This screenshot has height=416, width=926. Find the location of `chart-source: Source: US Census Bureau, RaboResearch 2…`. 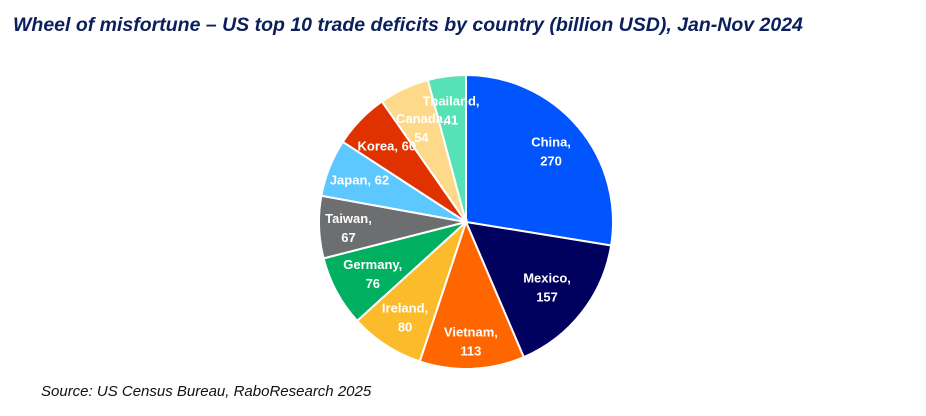

chart-source: Source: US Census Bureau, RaboResearch 2… is located at coordinates (206, 391).